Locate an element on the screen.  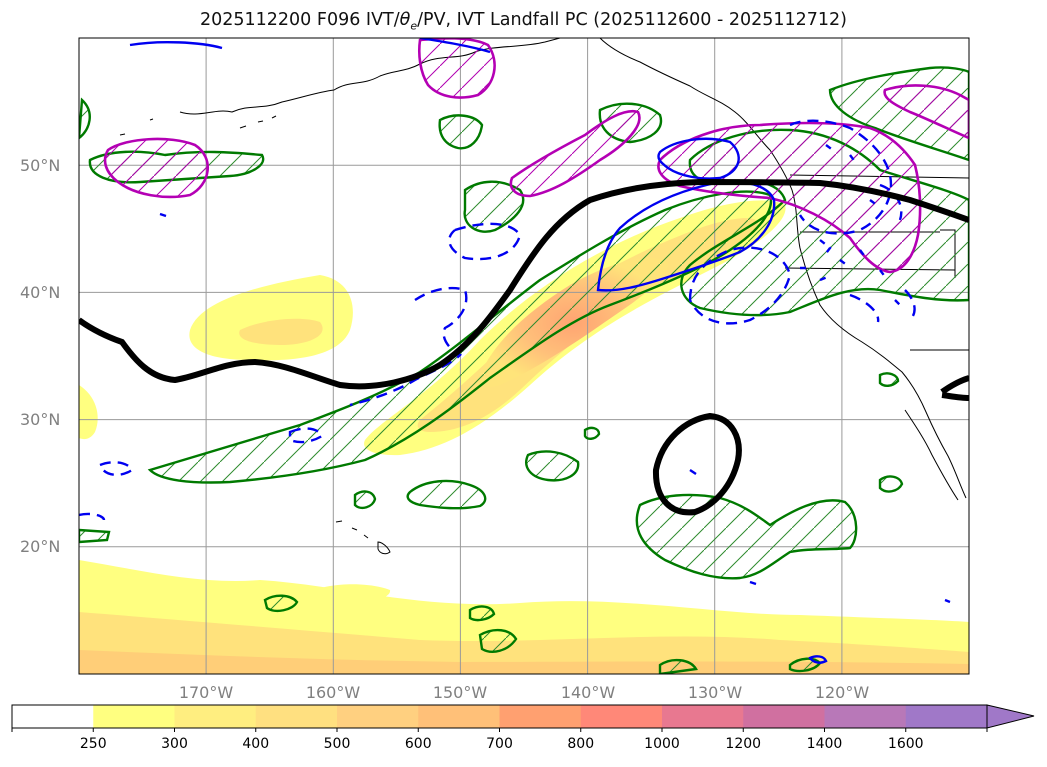
island-chain is located at coordinates (198, 125).